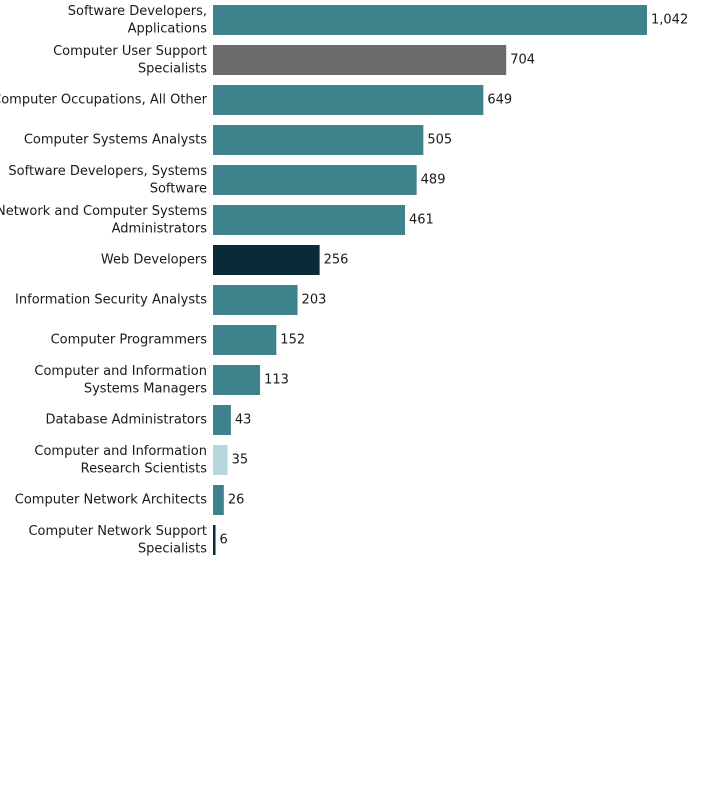 The height and width of the screenshot is (800, 703). I want to click on category-label: Computer Network Architects, so click(111, 500).